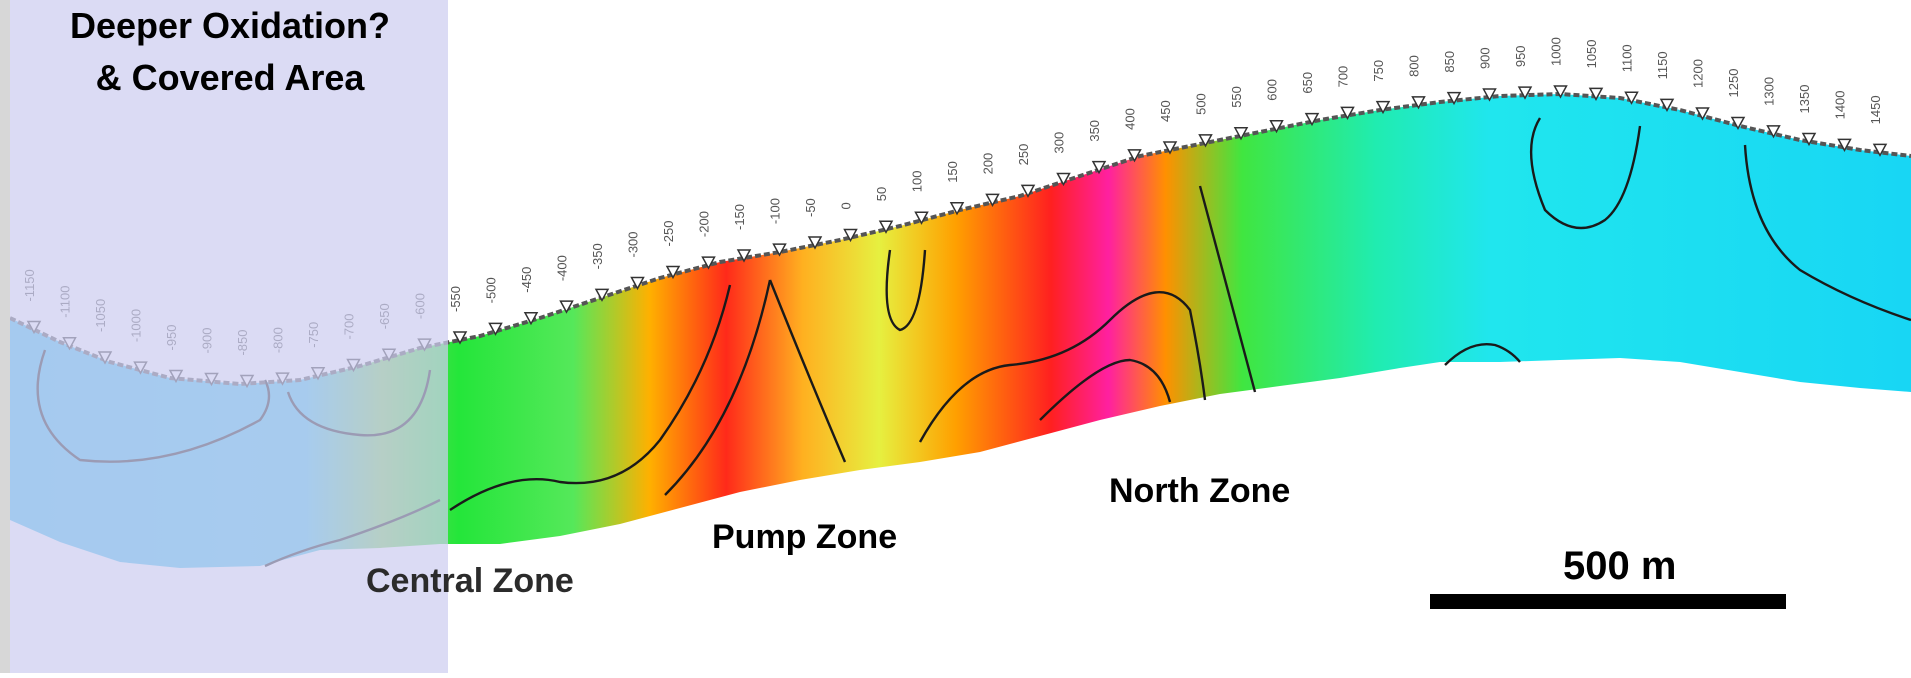 The image size is (1911, 678). Describe the element at coordinates (1236, 97) in the screenshot. I see `station-label: 550` at that location.